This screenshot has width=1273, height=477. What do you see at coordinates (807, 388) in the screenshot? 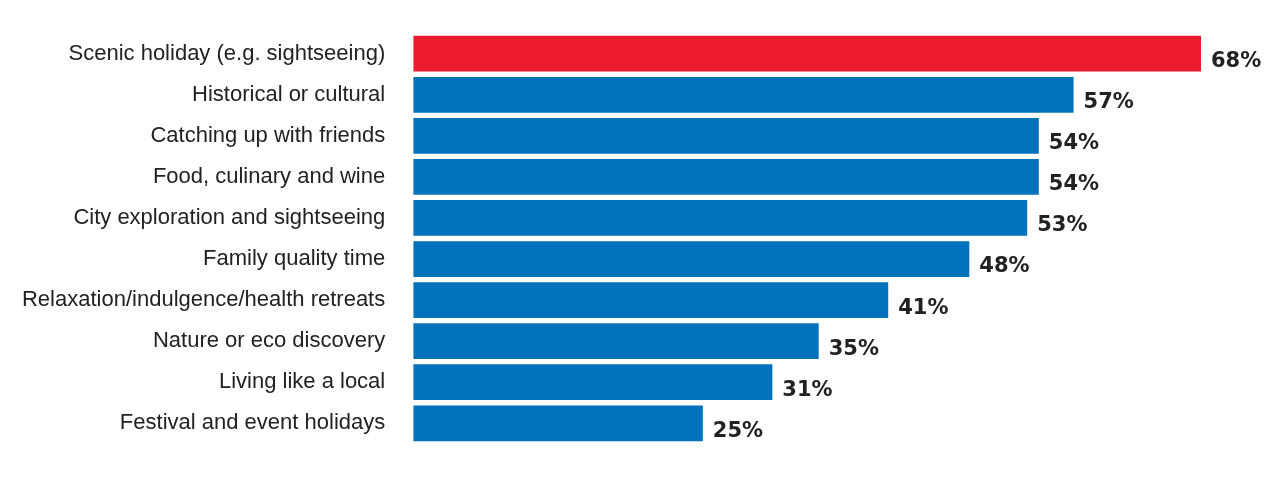
I see `data-label: 31%` at bounding box center [807, 388].